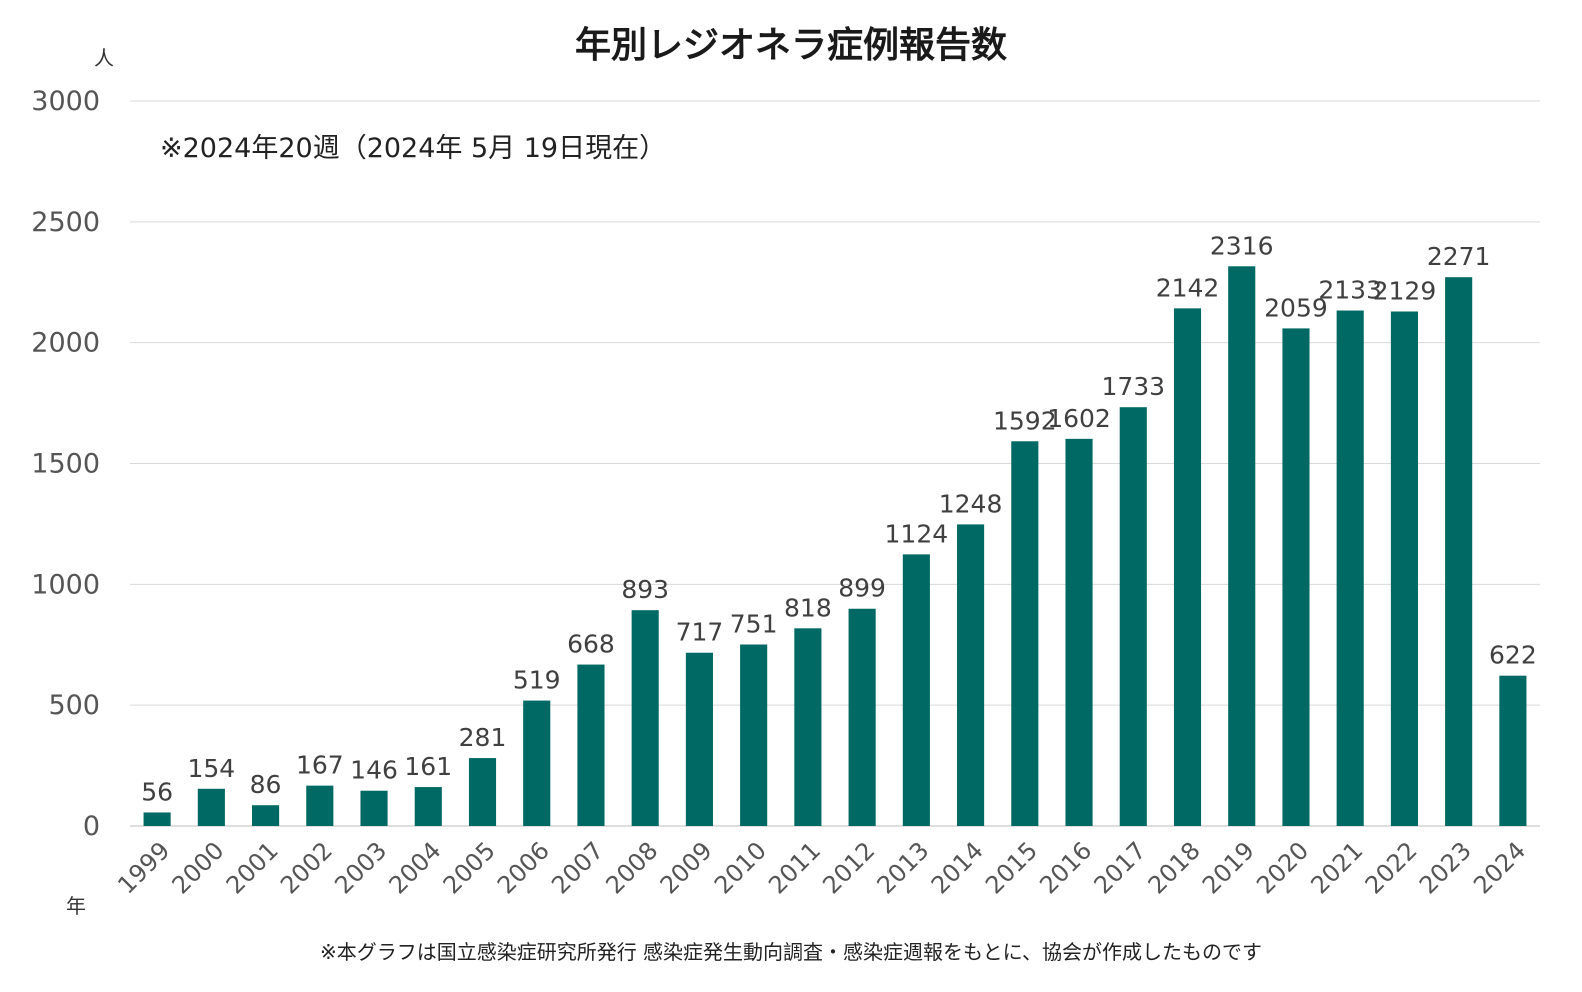 This screenshot has height=992, width=1582. Describe the element at coordinates (700, 632) in the screenshot. I see `data-label-2009: 717` at that location.